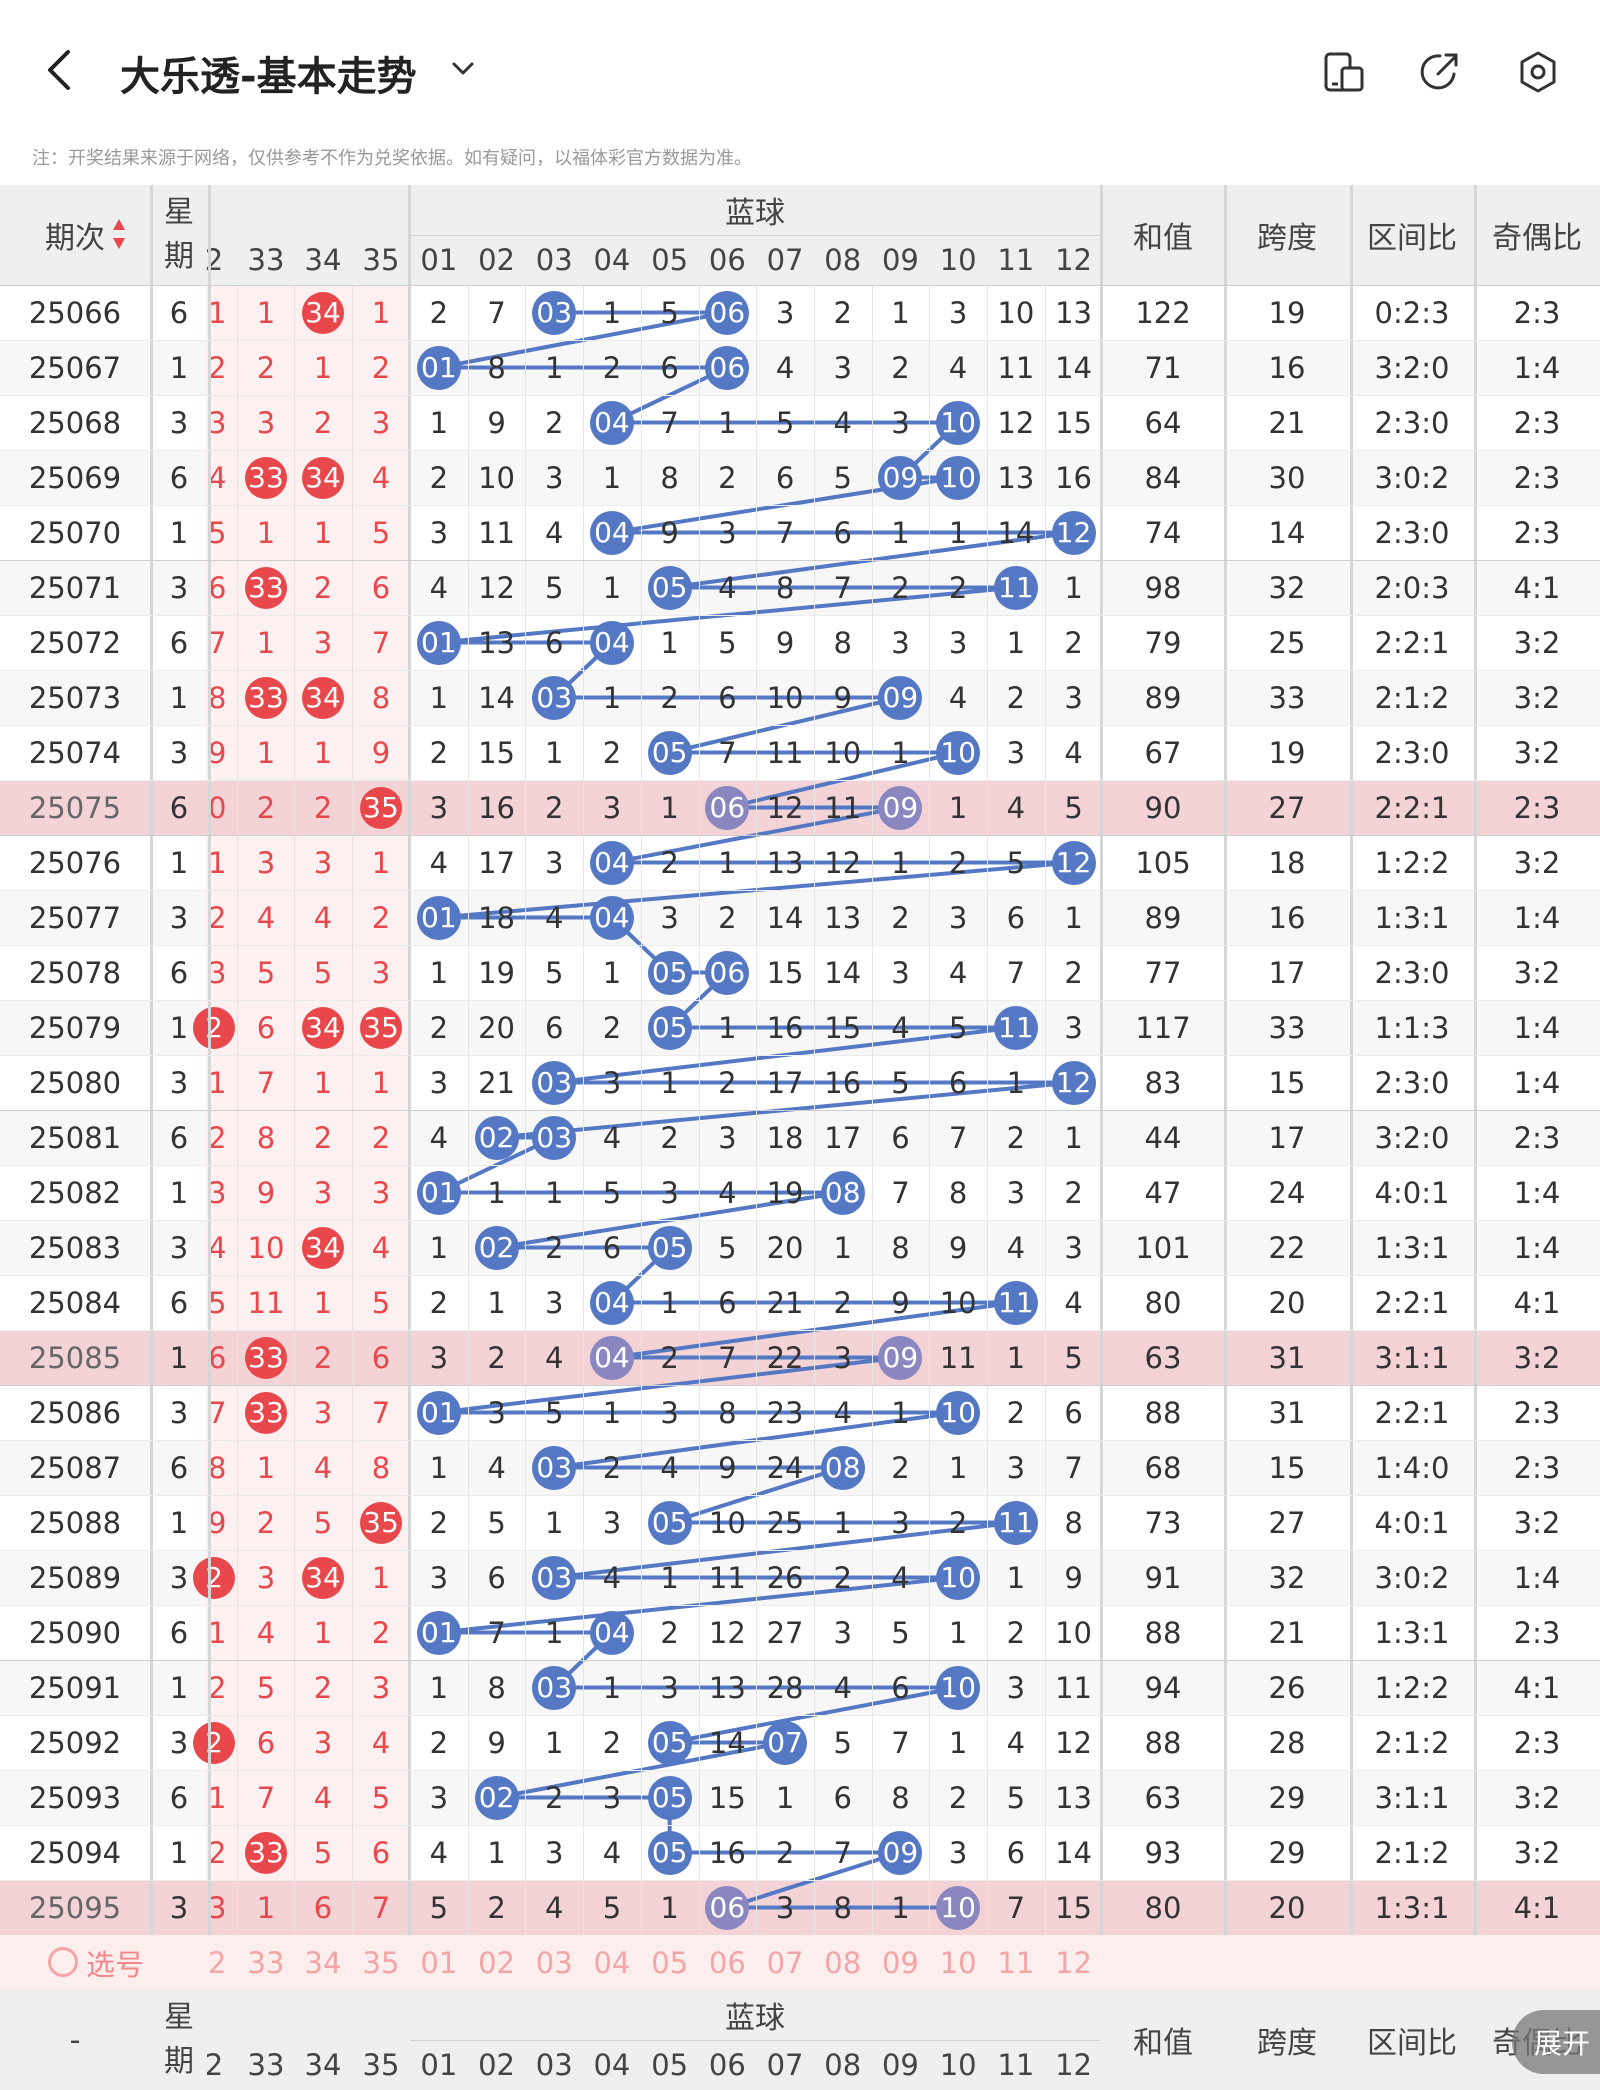 The height and width of the screenshot is (2090, 1600). Describe the element at coordinates (496, 1962) in the screenshot. I see `select-blue-cell: 02` at that location.